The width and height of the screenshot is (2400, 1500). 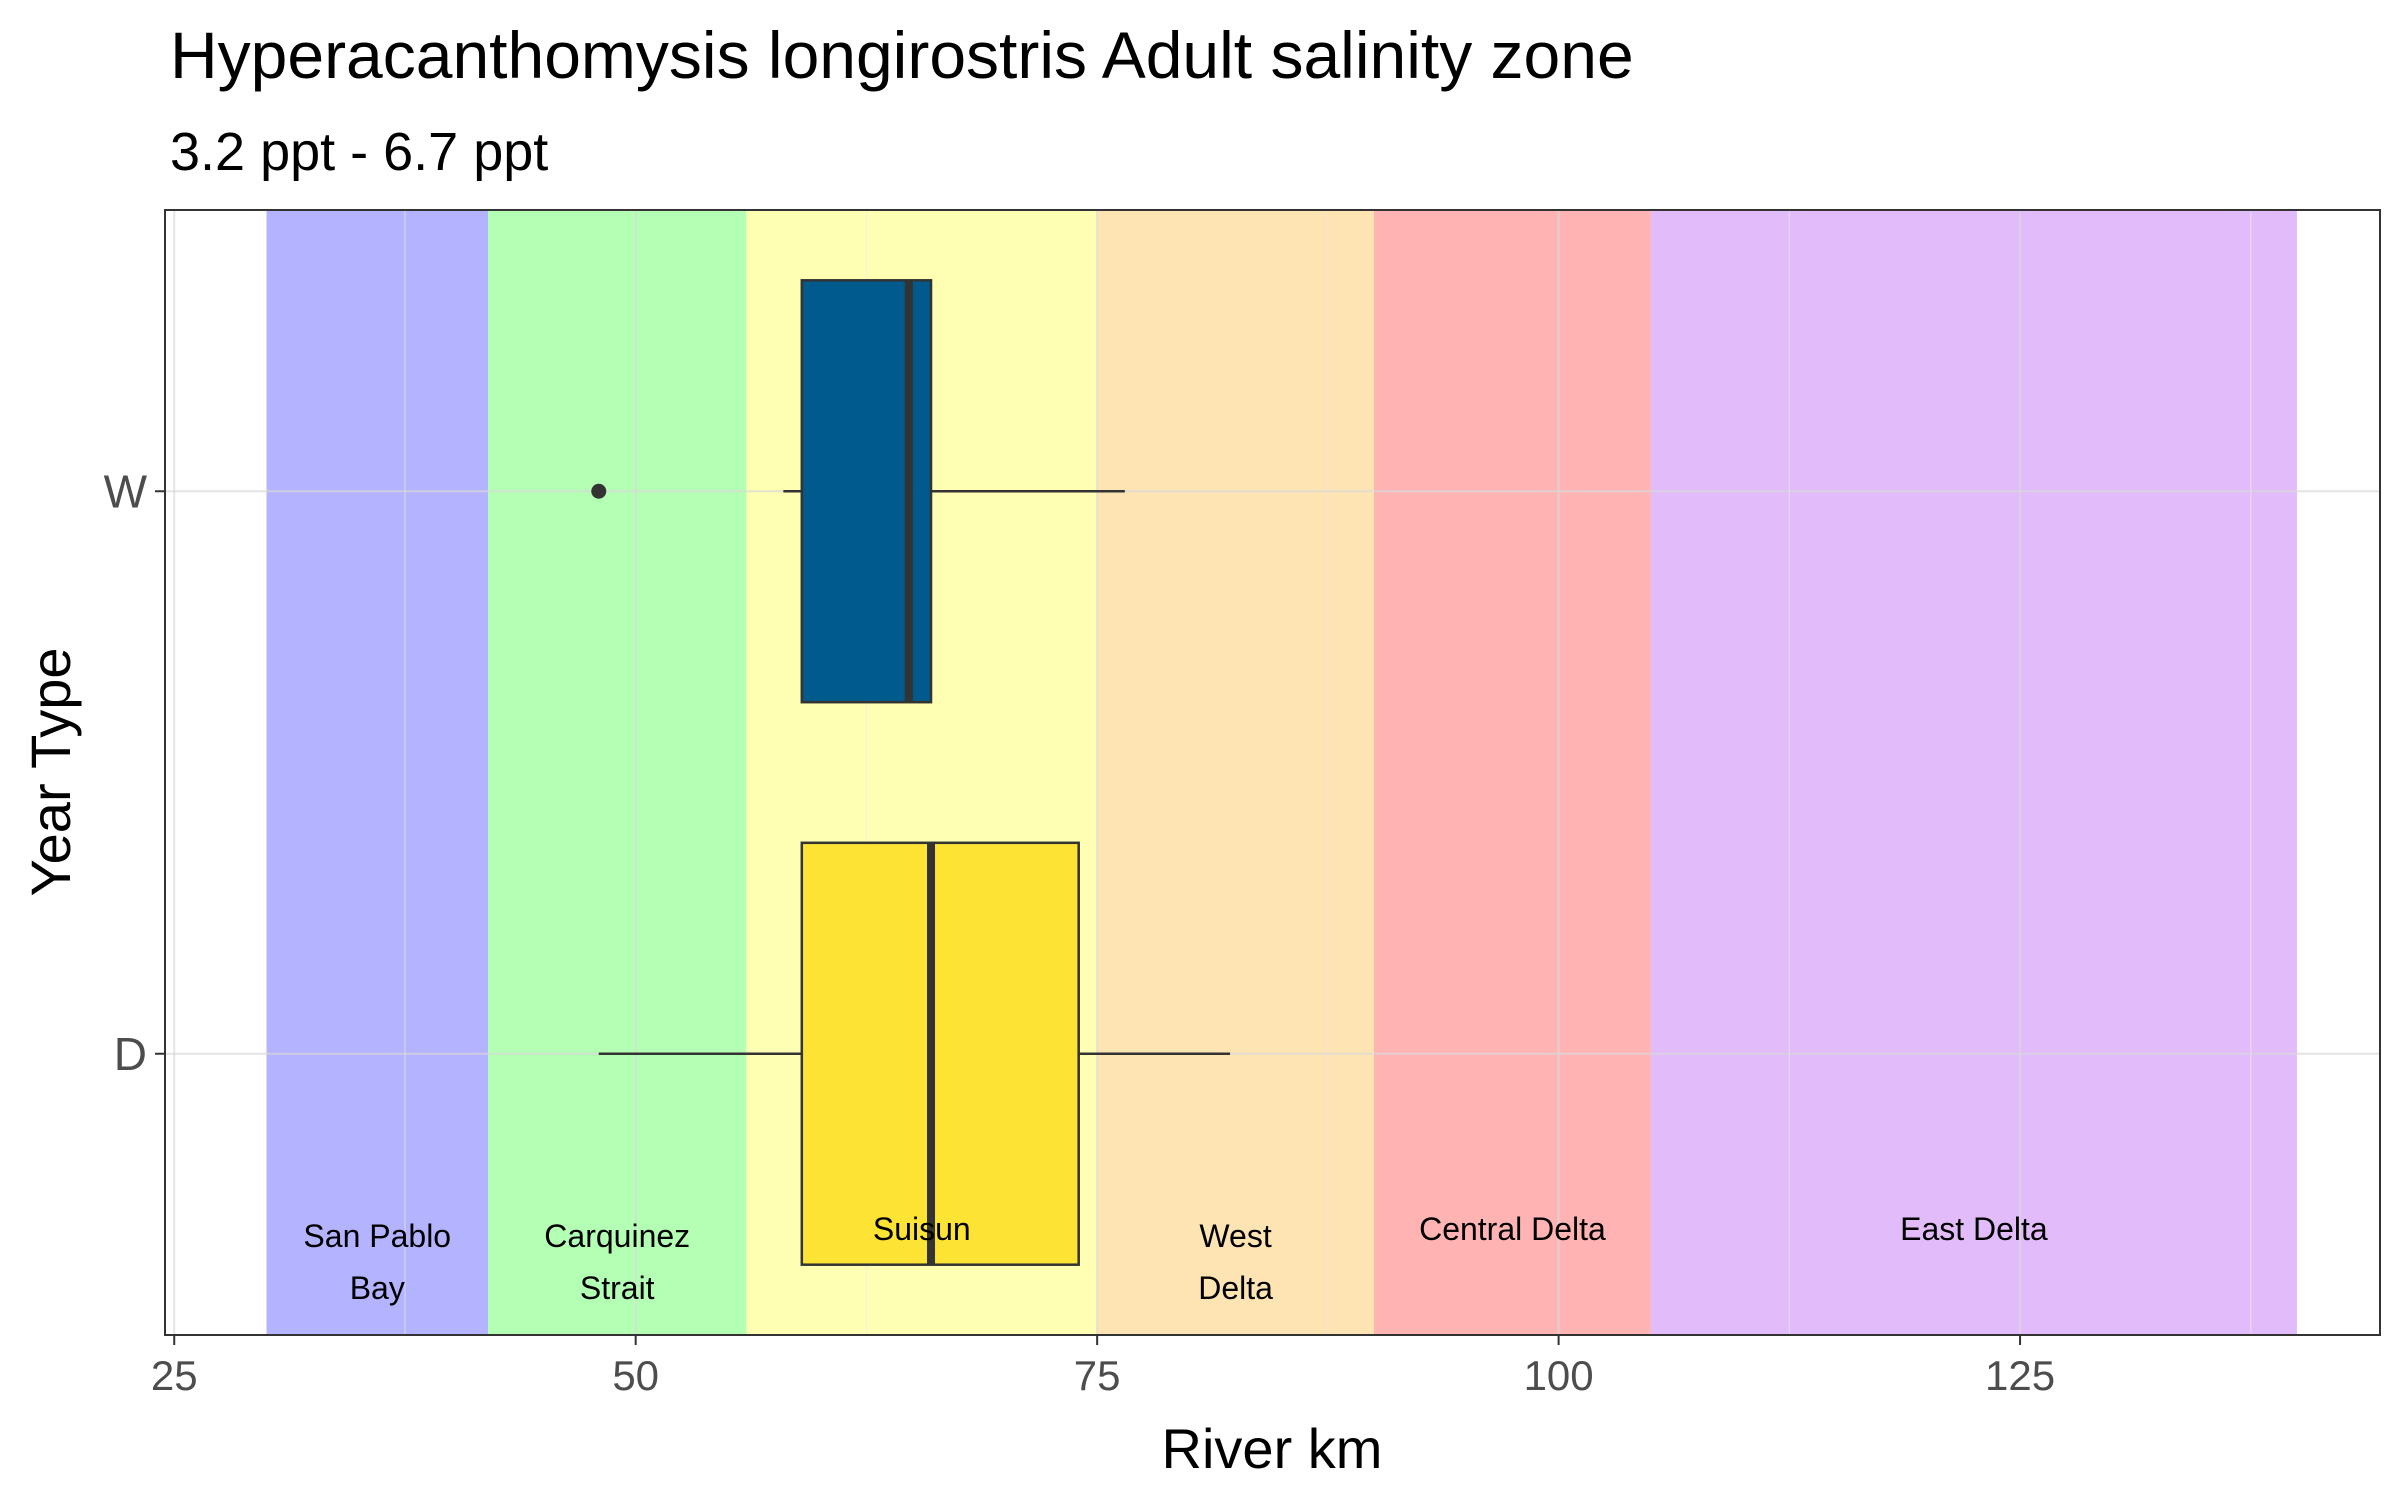 What do you see at coordinates (1235, 1236) in the screenshot?
I see `zone-label-west-delta: West` at bounding box center [1235, 1236].